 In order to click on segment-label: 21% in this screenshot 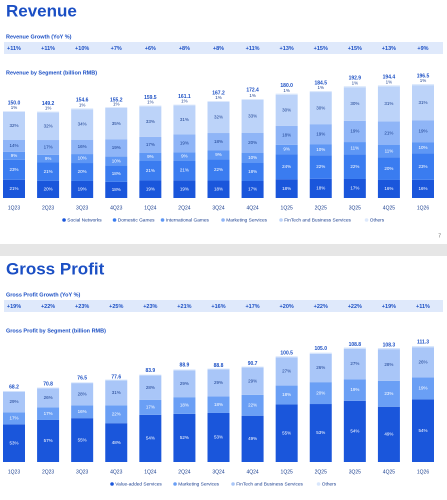, I will do `click(184, 170)`.